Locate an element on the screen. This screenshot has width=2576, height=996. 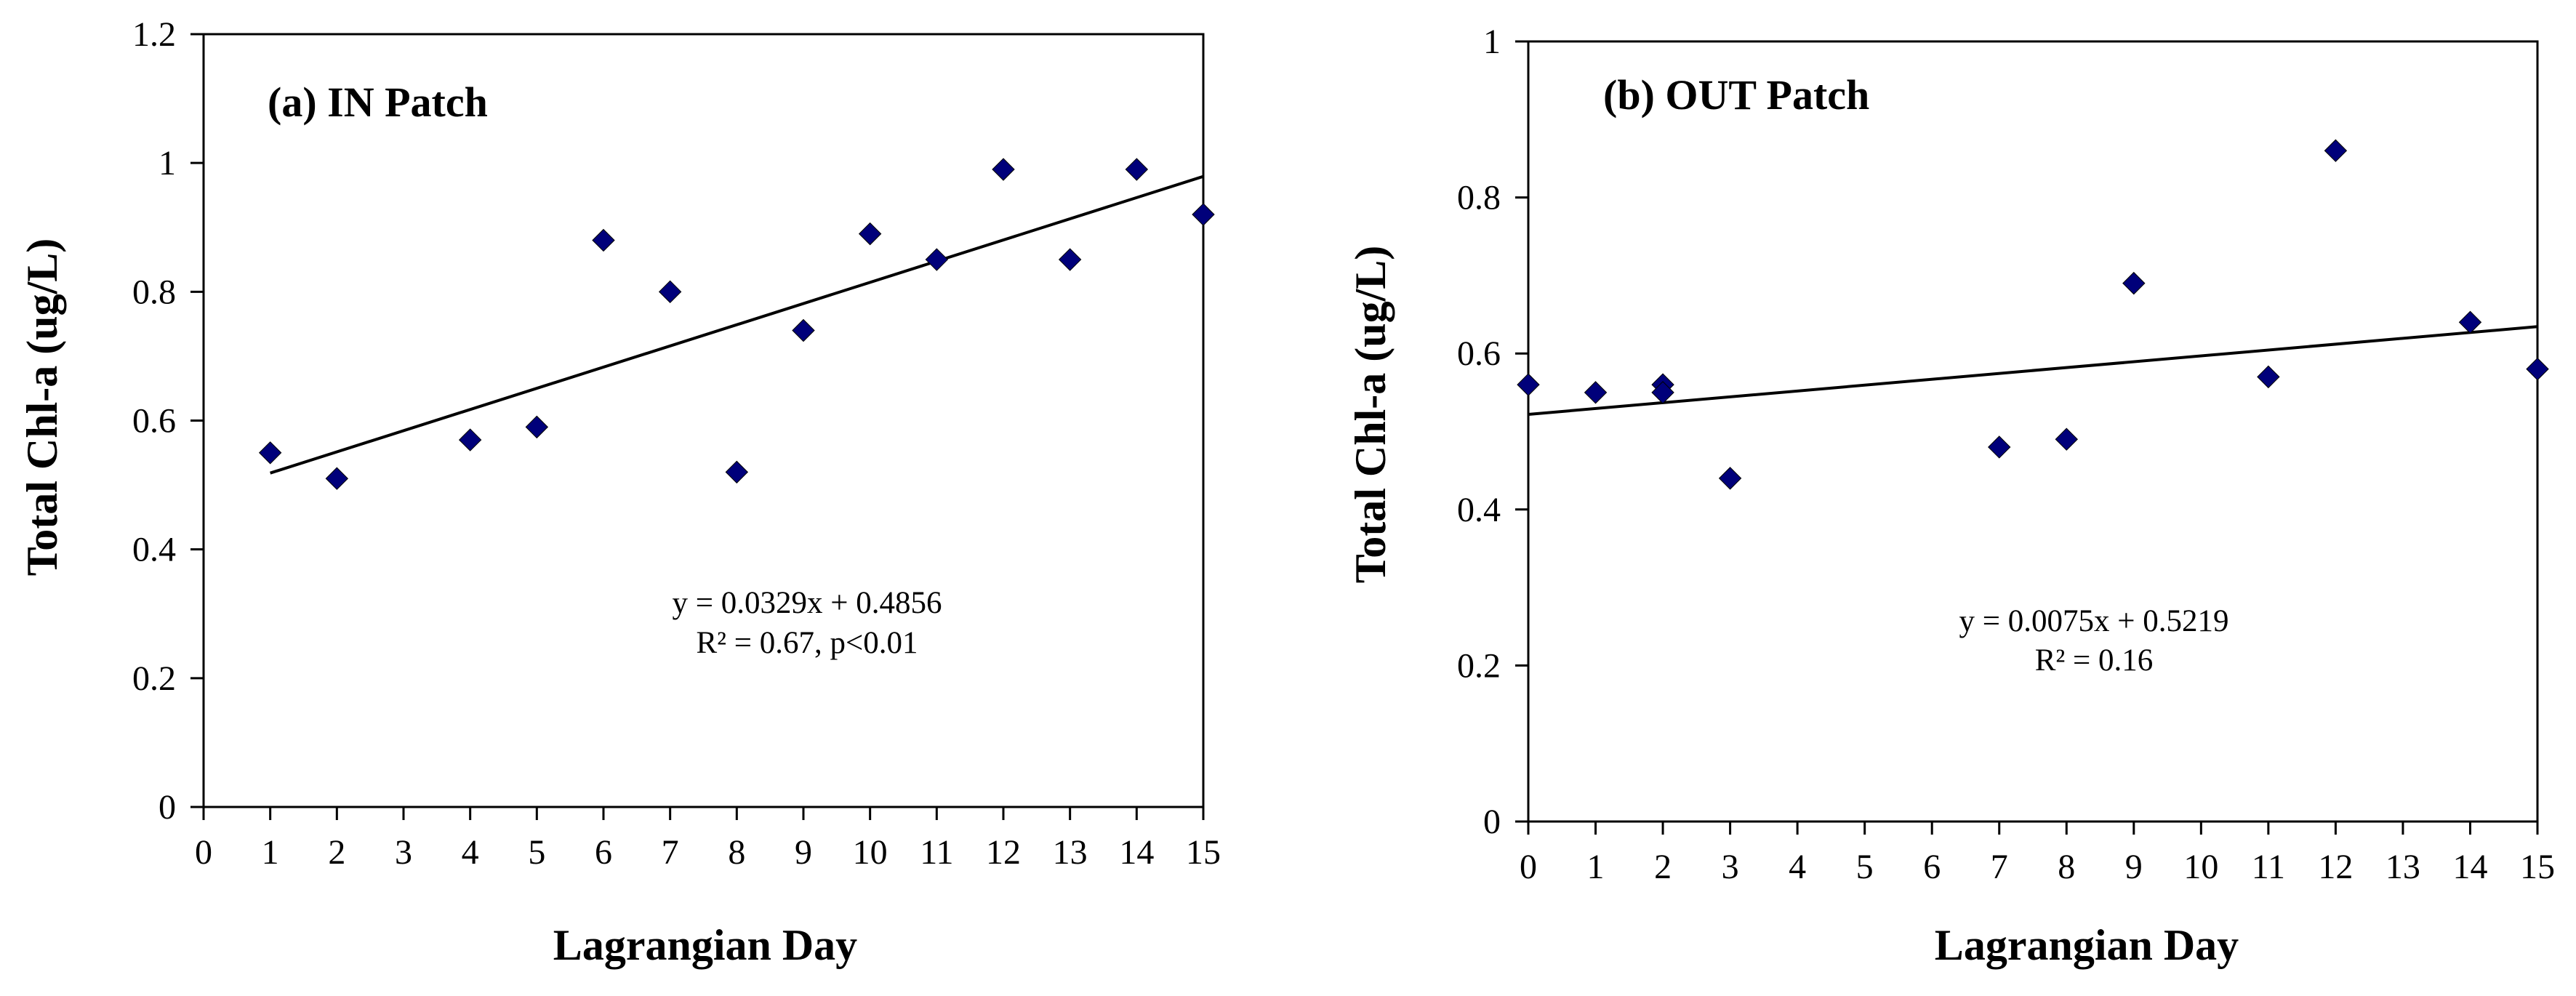
chart-title: (a) IN Patch is located at coordinates (378, 102).